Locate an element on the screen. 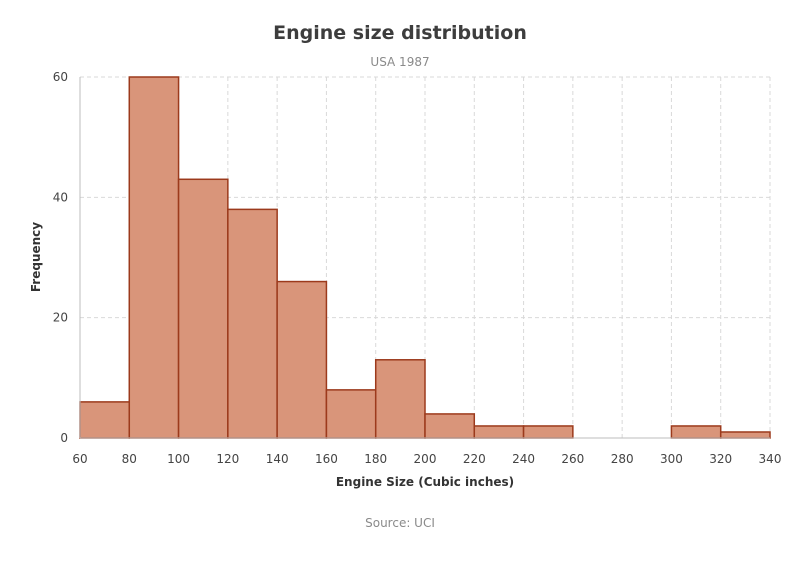  y-tick-label: 0 is located at coordinates (64, 438).